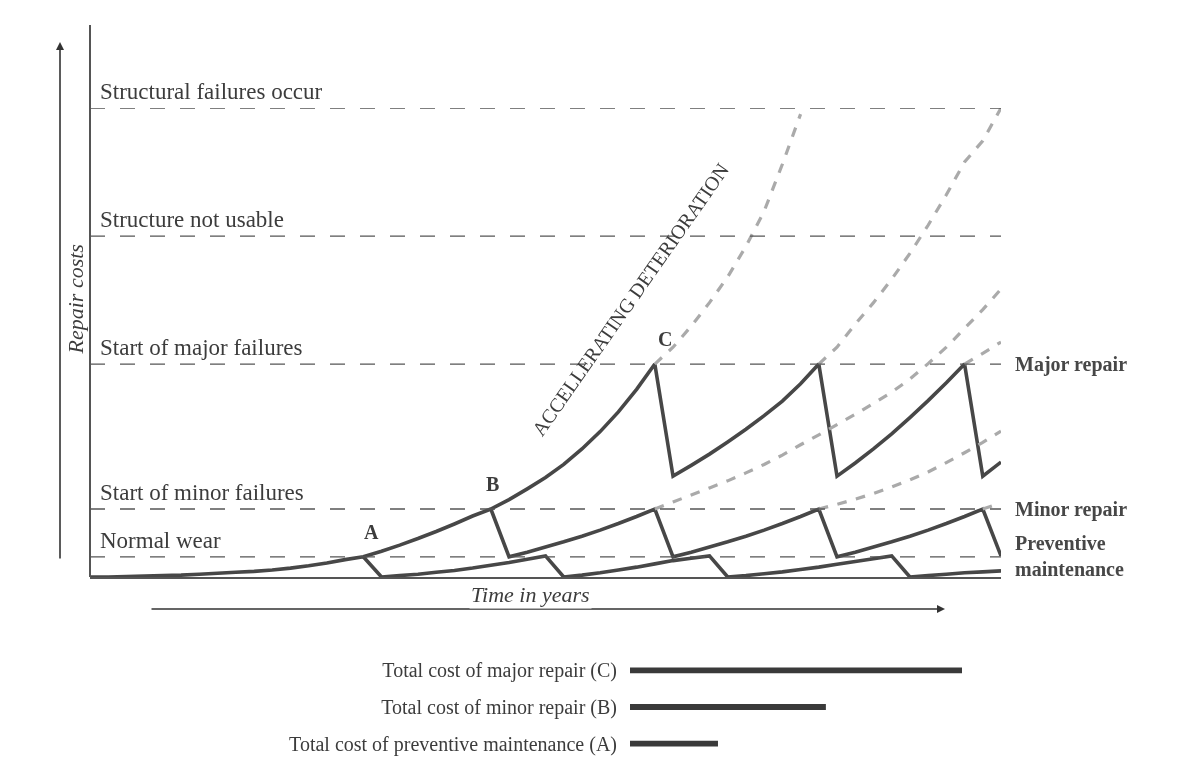 Image resolution: width=1202 pixels, height=773 pixels. What do you see at coordinates (201, 347) in the screenshot?
I see `ref-line-label: Start of major failures` at bounding box center [201, 347].